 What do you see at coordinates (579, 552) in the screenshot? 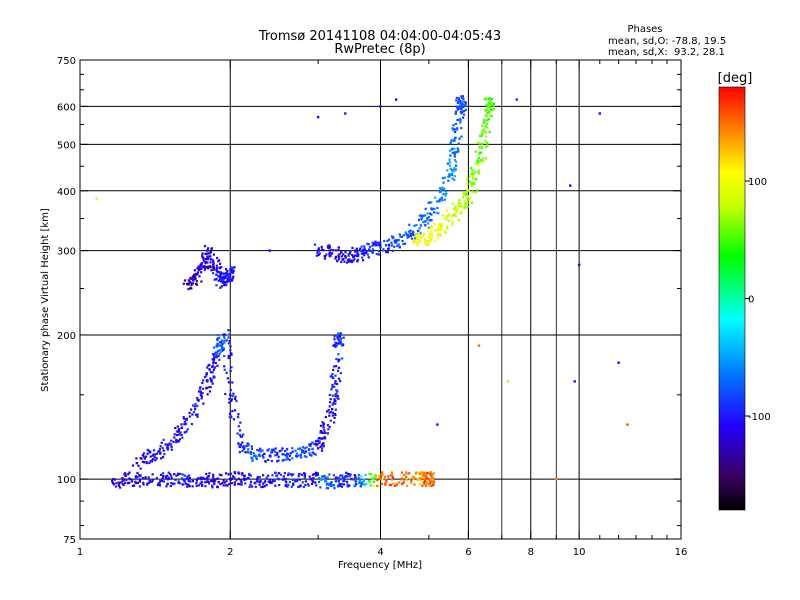
I see `x-tick-label: 10` at bounding box center [579, 552].